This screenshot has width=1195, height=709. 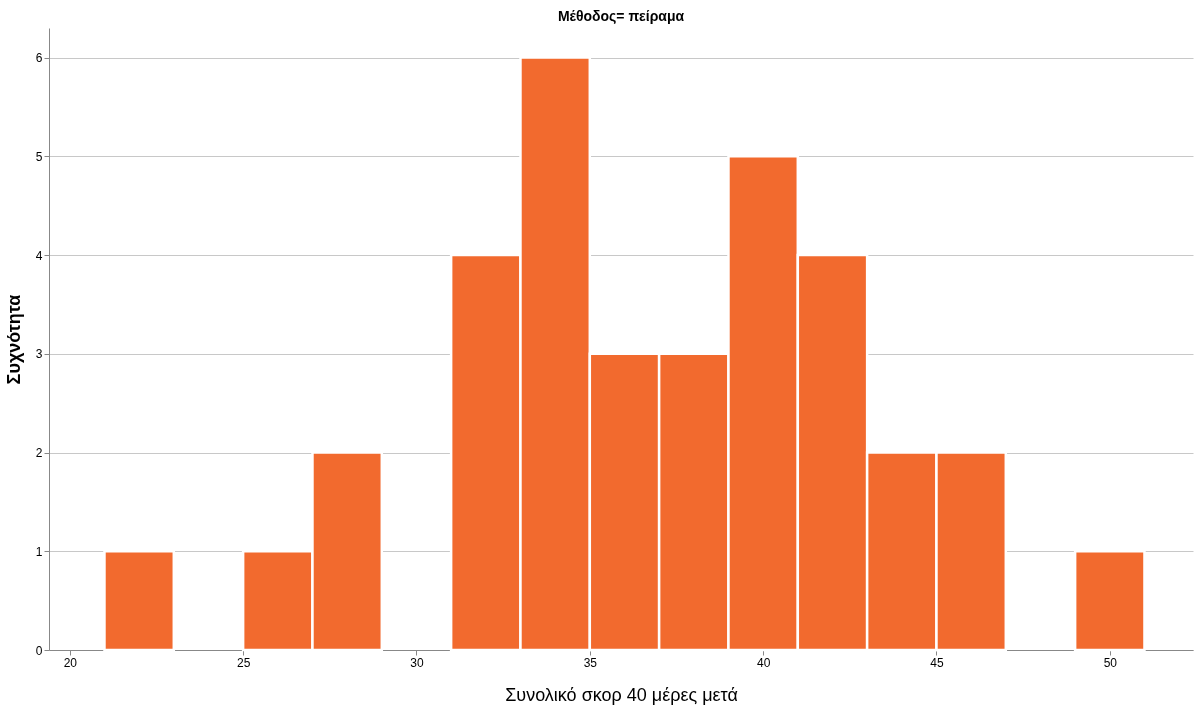 What do you see at coordinates (70, 662) in the screenshot?
I see `x-tick-label: 20` at bounding box center [70, 662].